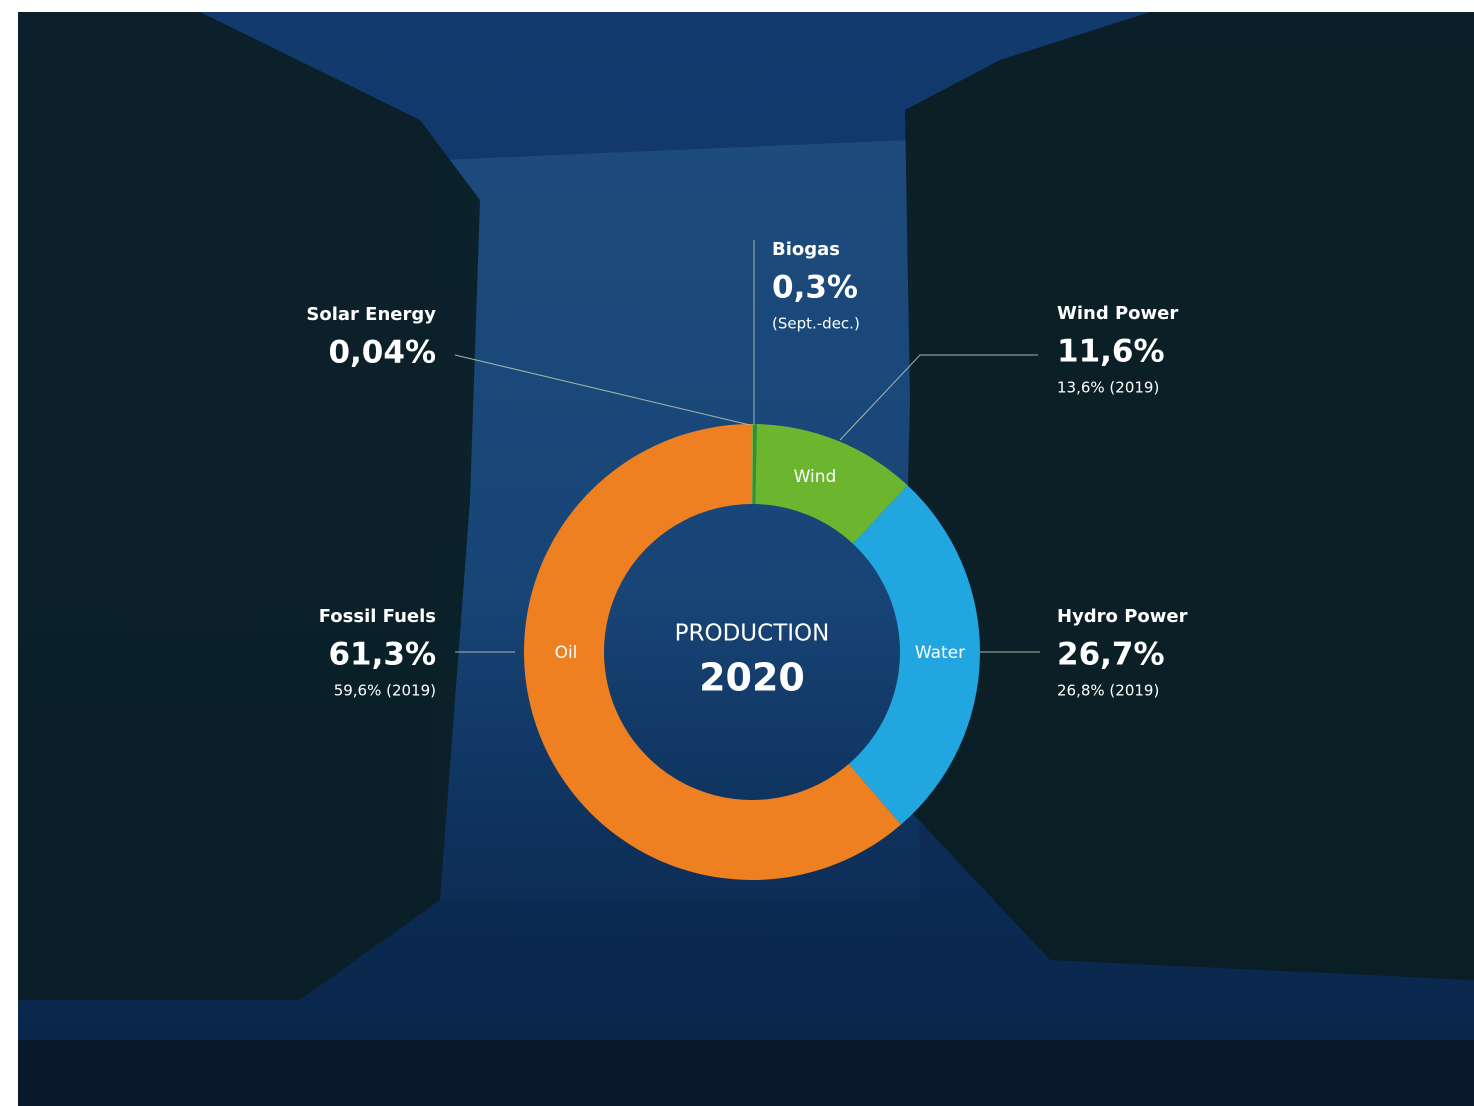 Image resolution: width=1474 pixels, height=1106 pixels. Describe the element at coordinates (566, 653) in the screenshot. I see `slice-label: Oil` at that location.